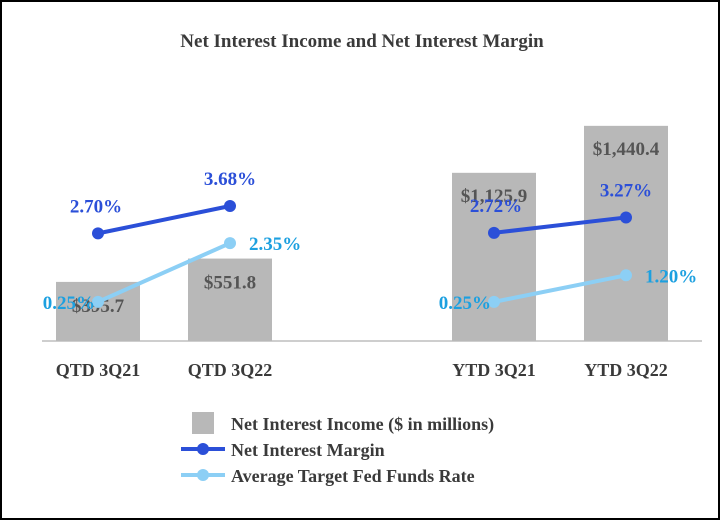 The width and height of the screenshot is (720, 522). Describe the element at coordinates (671, 276) in the screenshot. I see `fed-funds-rate-value-label: 1.20%` at that location.